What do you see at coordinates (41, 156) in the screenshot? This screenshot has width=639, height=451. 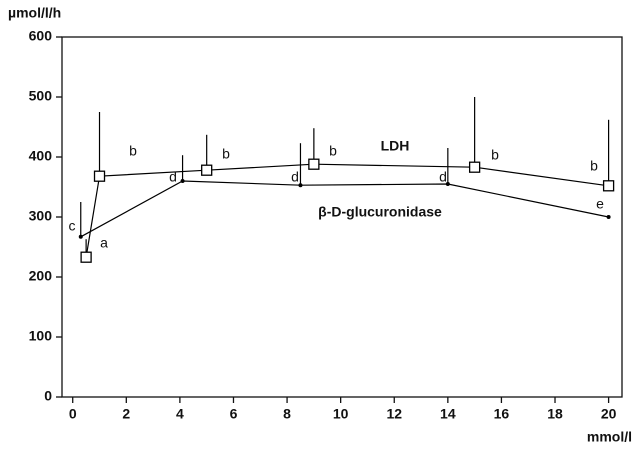 I see `y-tick-label: 400` at bounding box center [41, 156].